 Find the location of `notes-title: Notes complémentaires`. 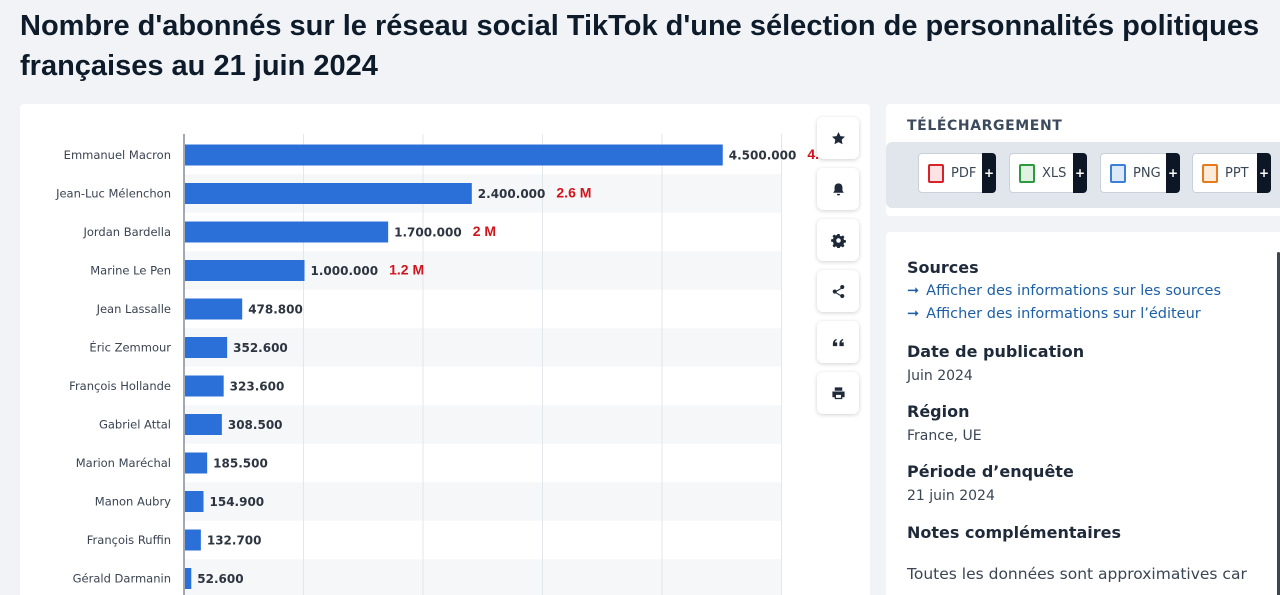

notes-title: Notes complémentaires is located at coordinates (1014, 532).